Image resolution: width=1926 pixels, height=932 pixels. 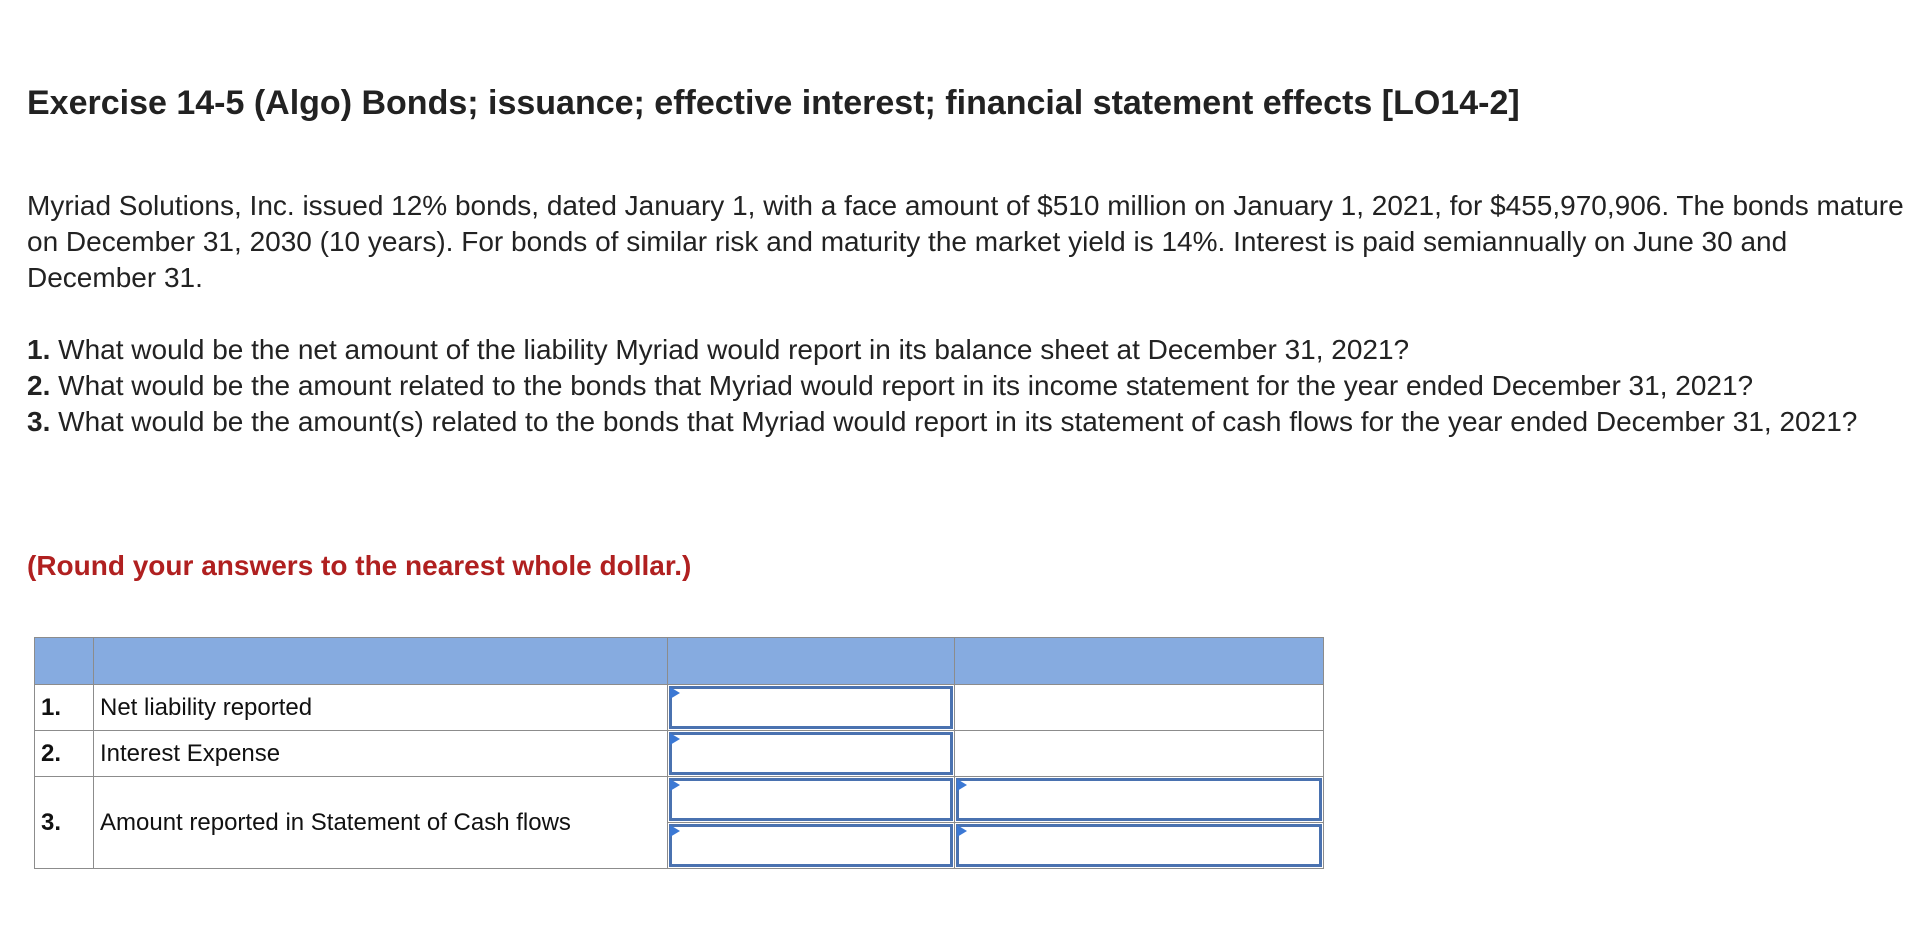 I want to click on row-number: 3., so click(x=64, y=822).